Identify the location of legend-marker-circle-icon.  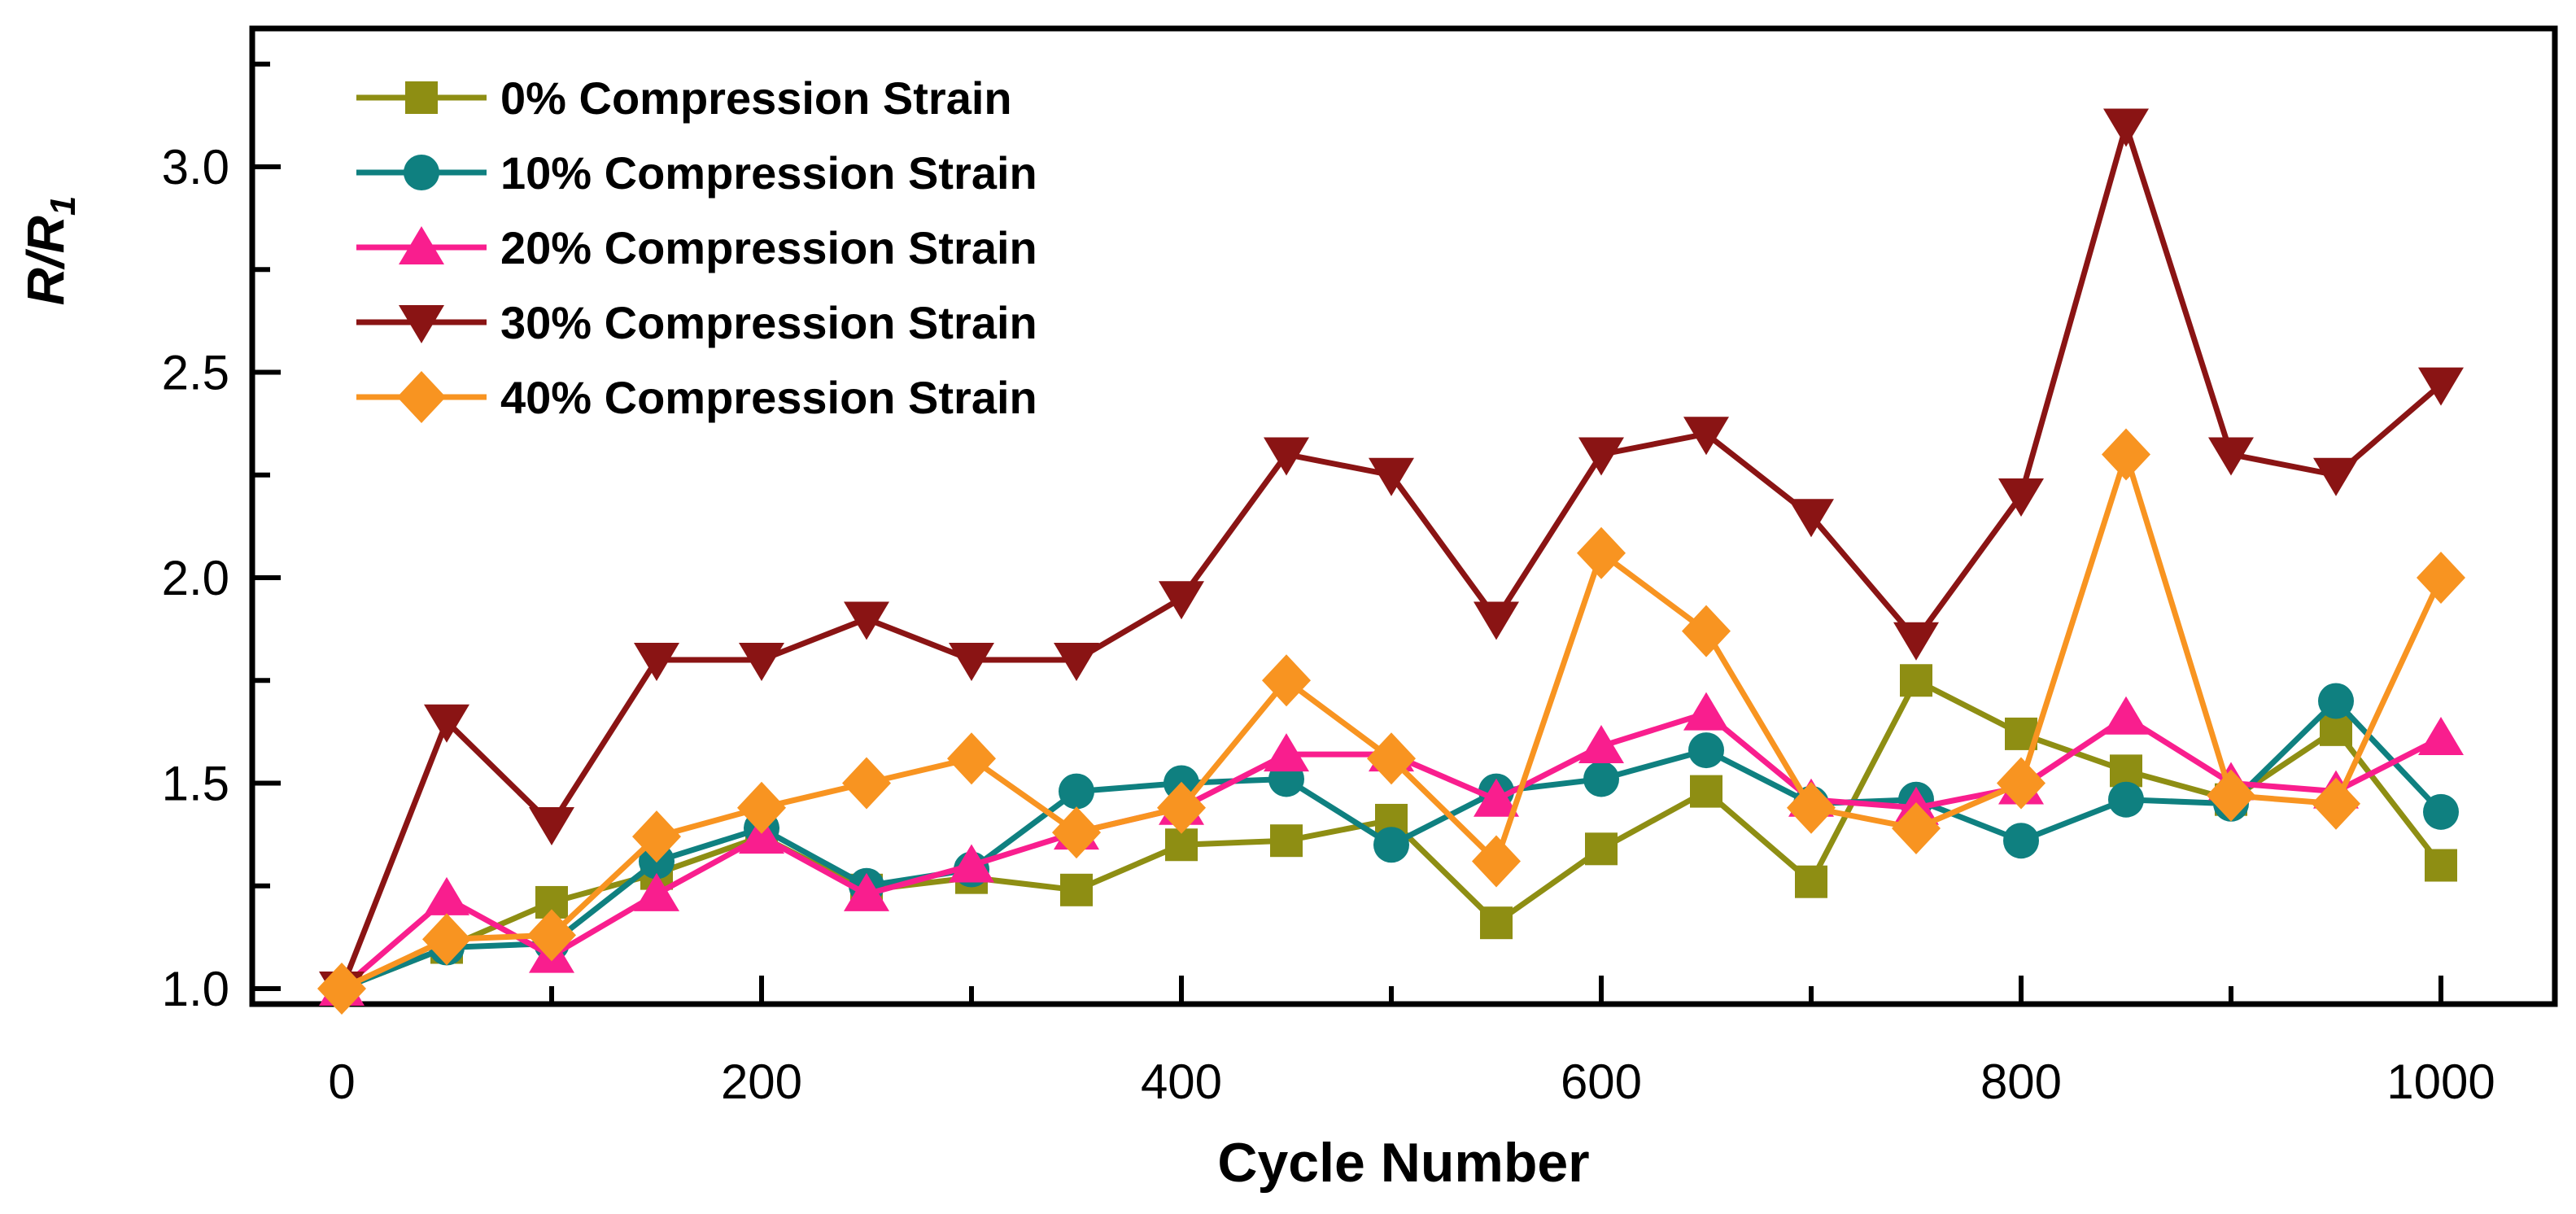
(421, 172).